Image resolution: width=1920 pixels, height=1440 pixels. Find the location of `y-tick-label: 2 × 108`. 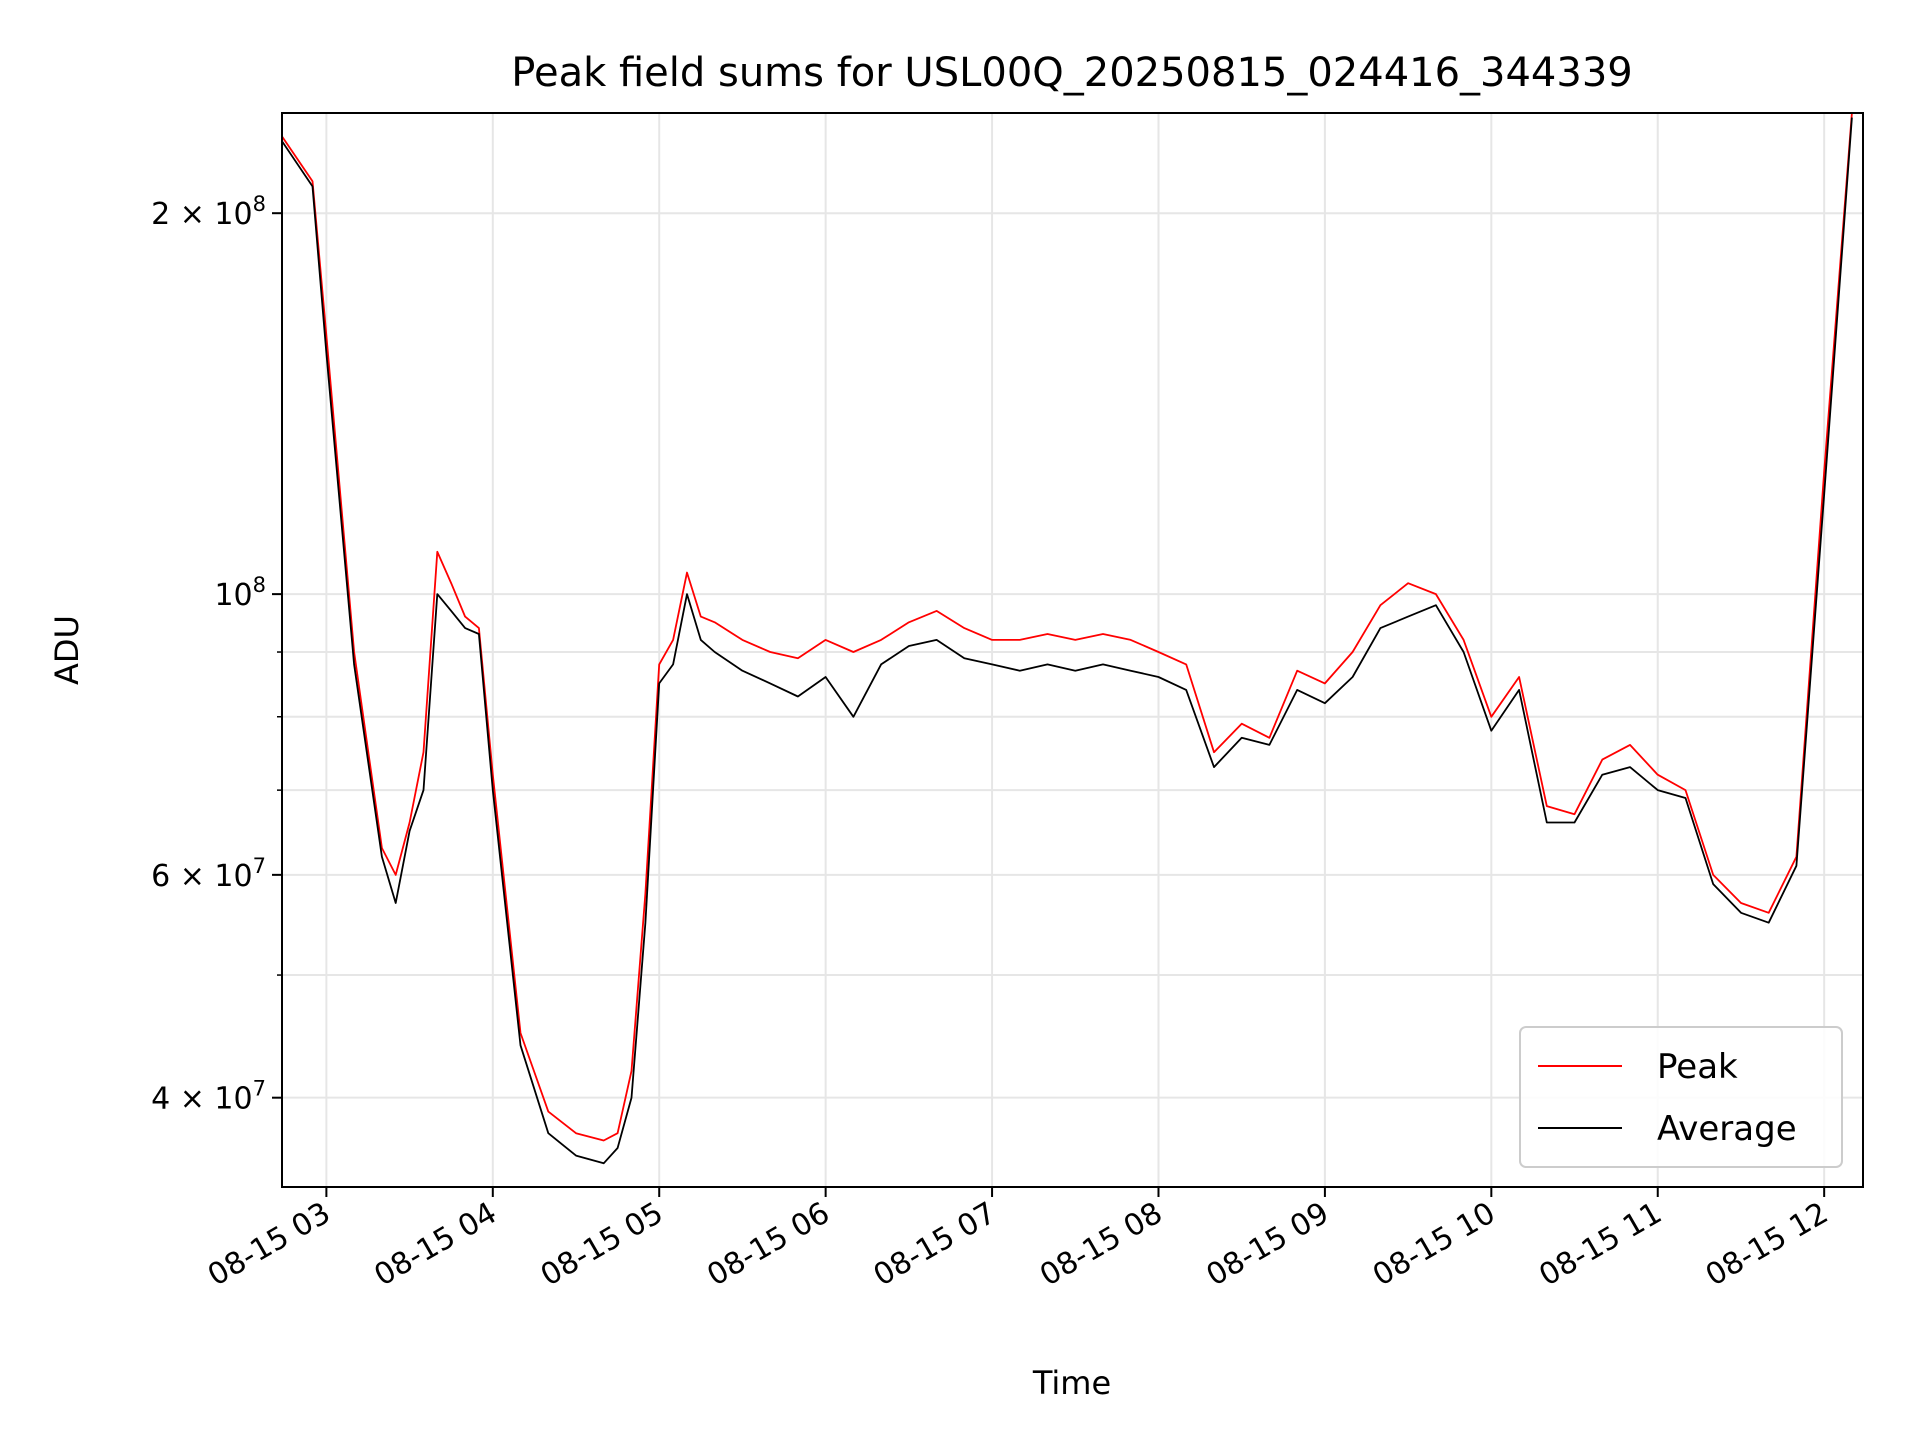

y-tick-label: 2 × 108 is located at coordinates (208, 212).